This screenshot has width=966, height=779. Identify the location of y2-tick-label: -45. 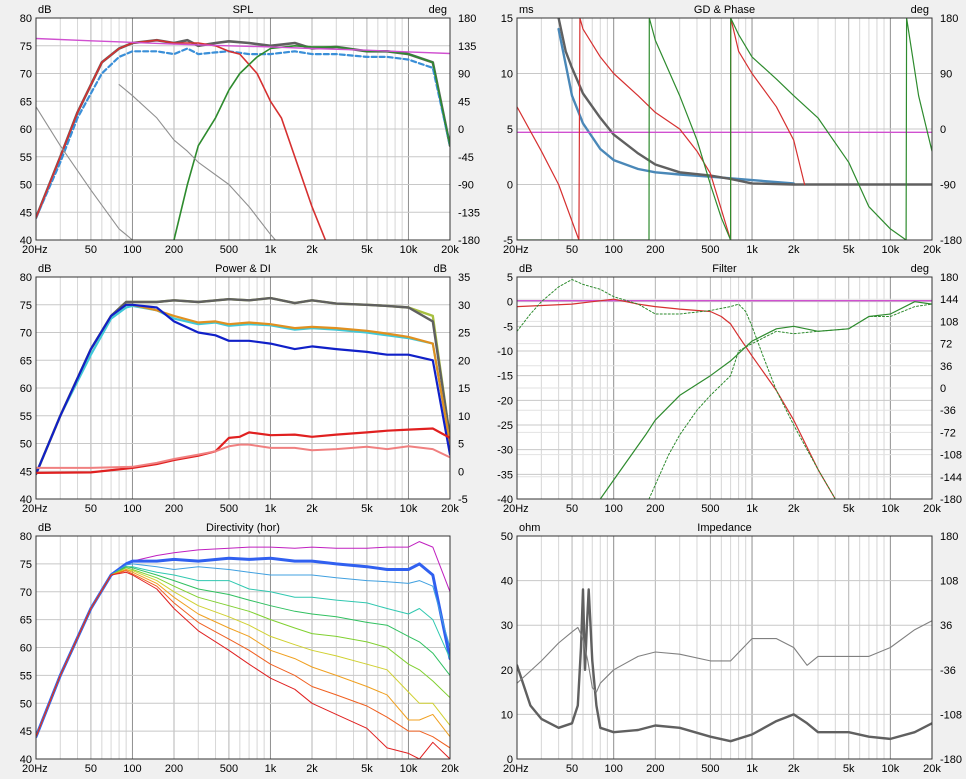
(466, 158).